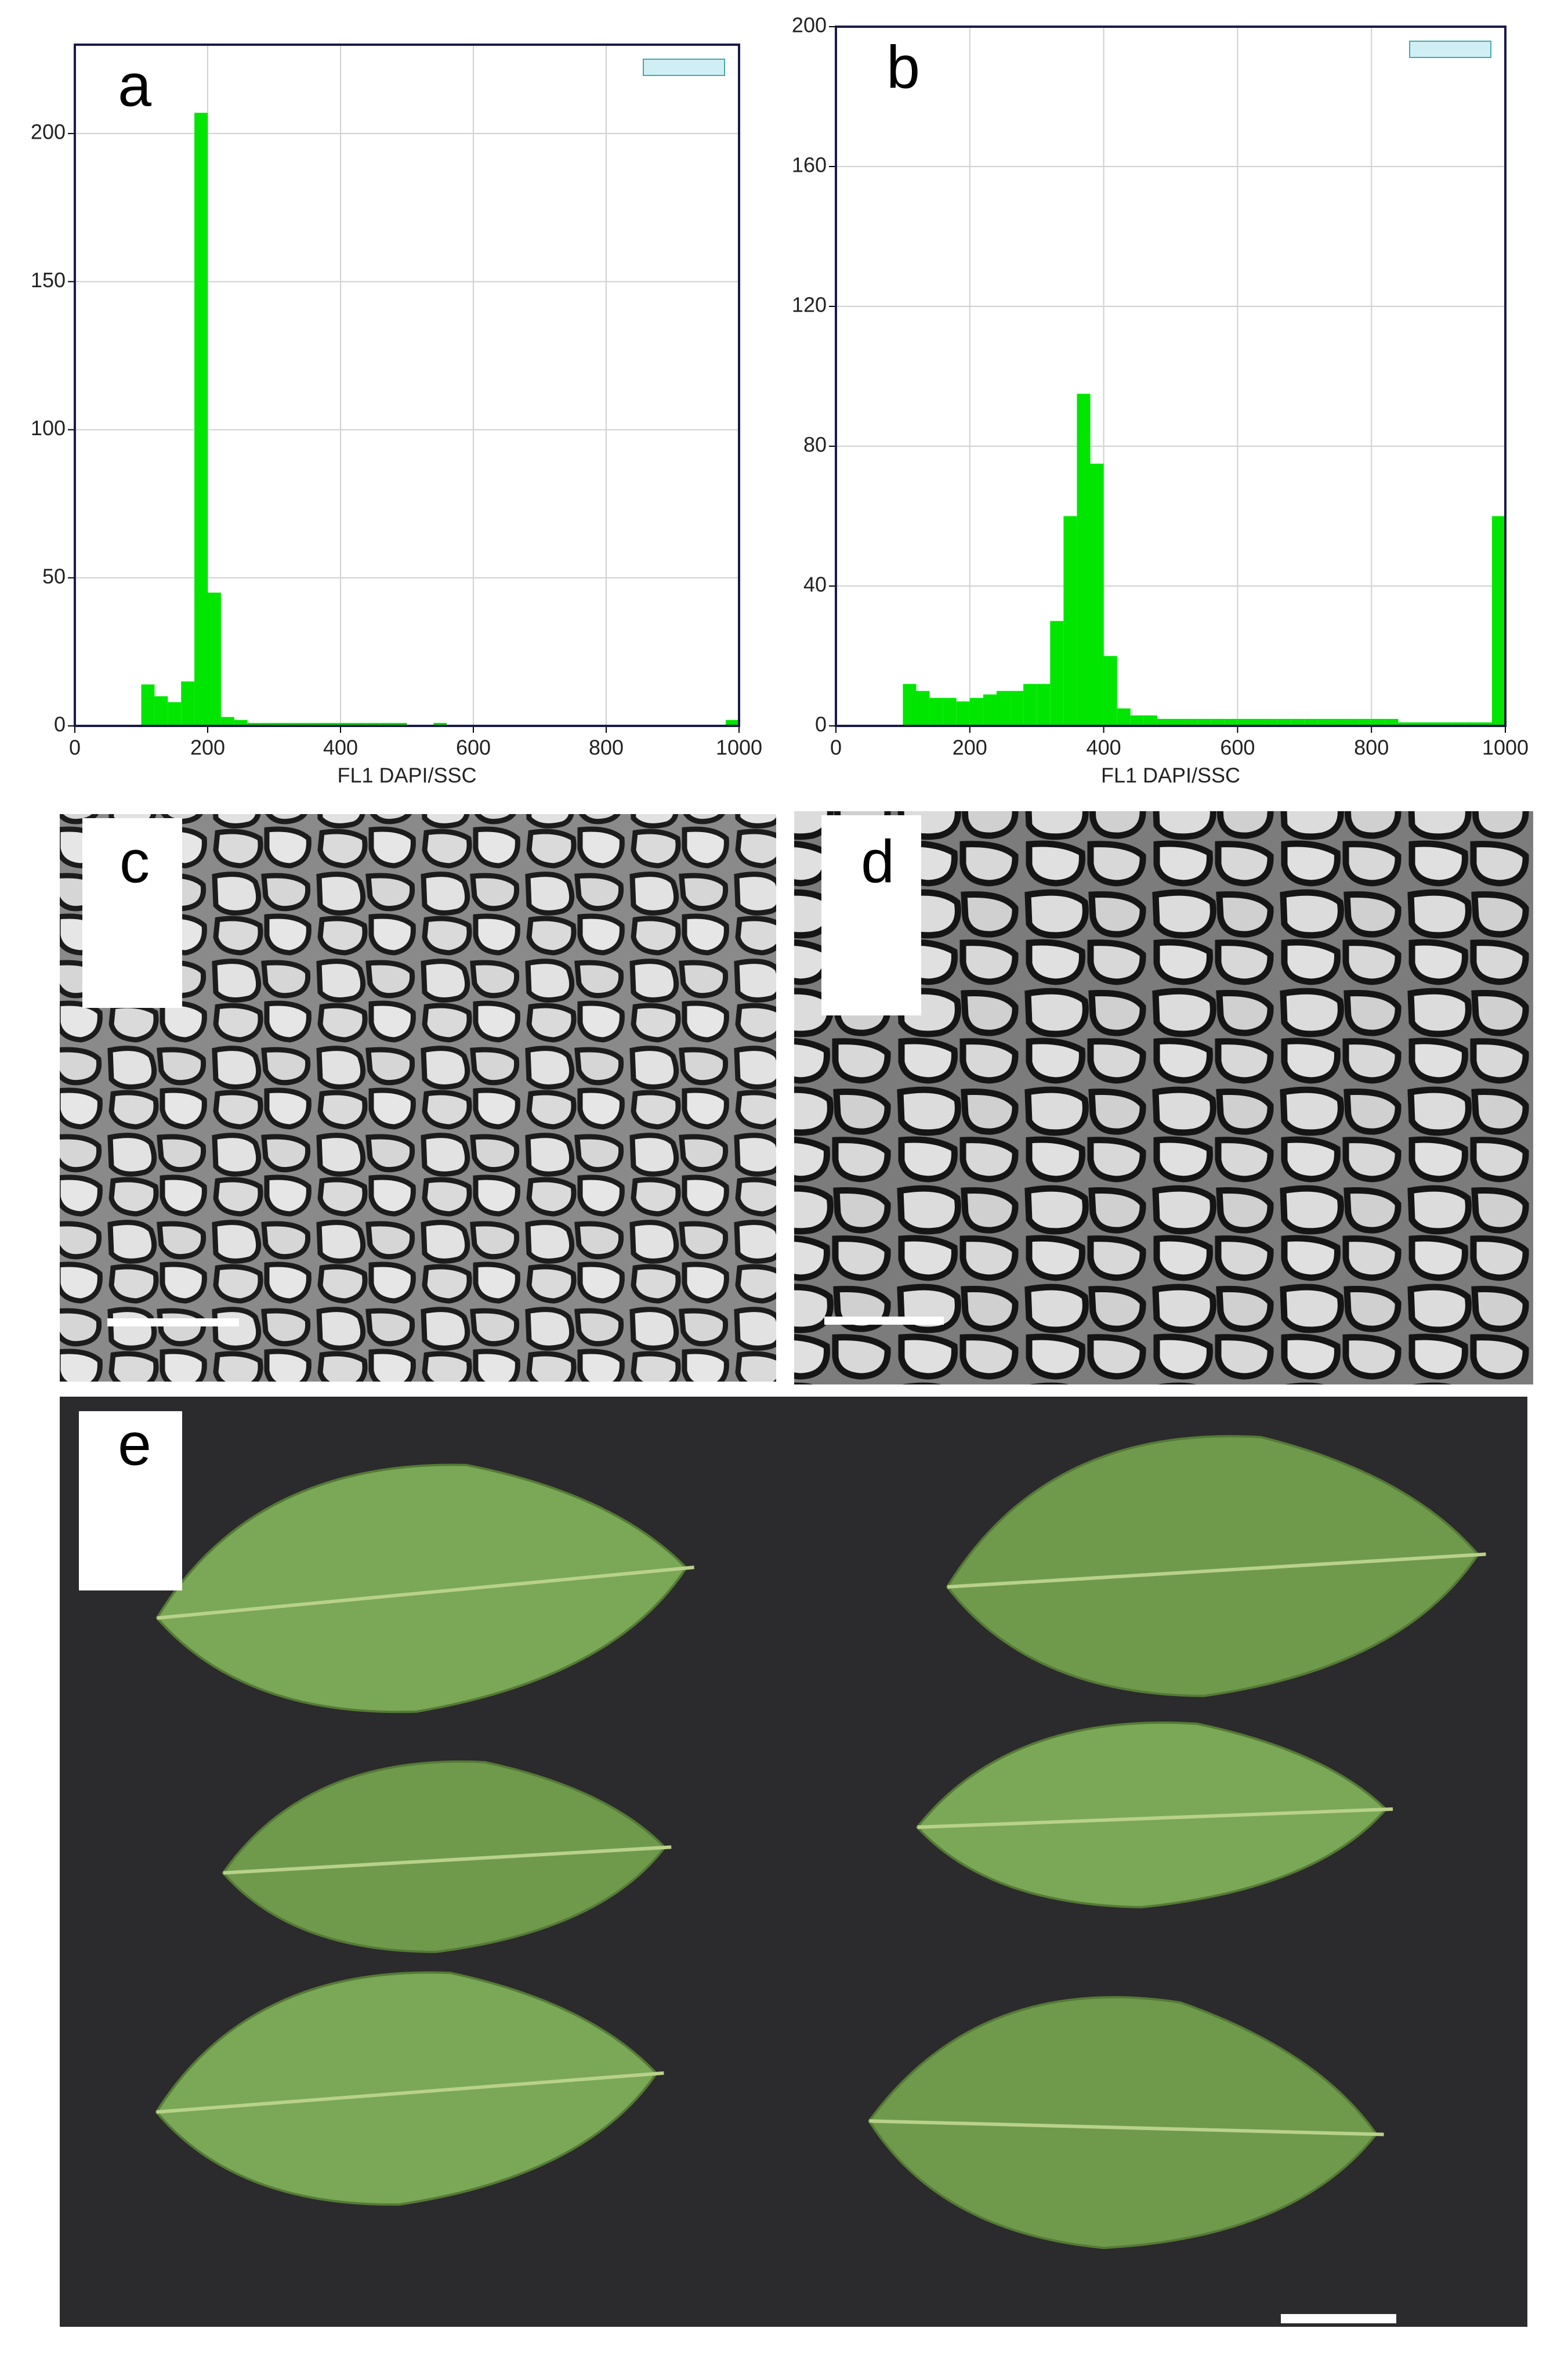 The width and height of the screenshot is (1568, 2368). Describe the element at coordinates (1371, 748) in the screenshot. I see `x-tick-label: 800` at that location.